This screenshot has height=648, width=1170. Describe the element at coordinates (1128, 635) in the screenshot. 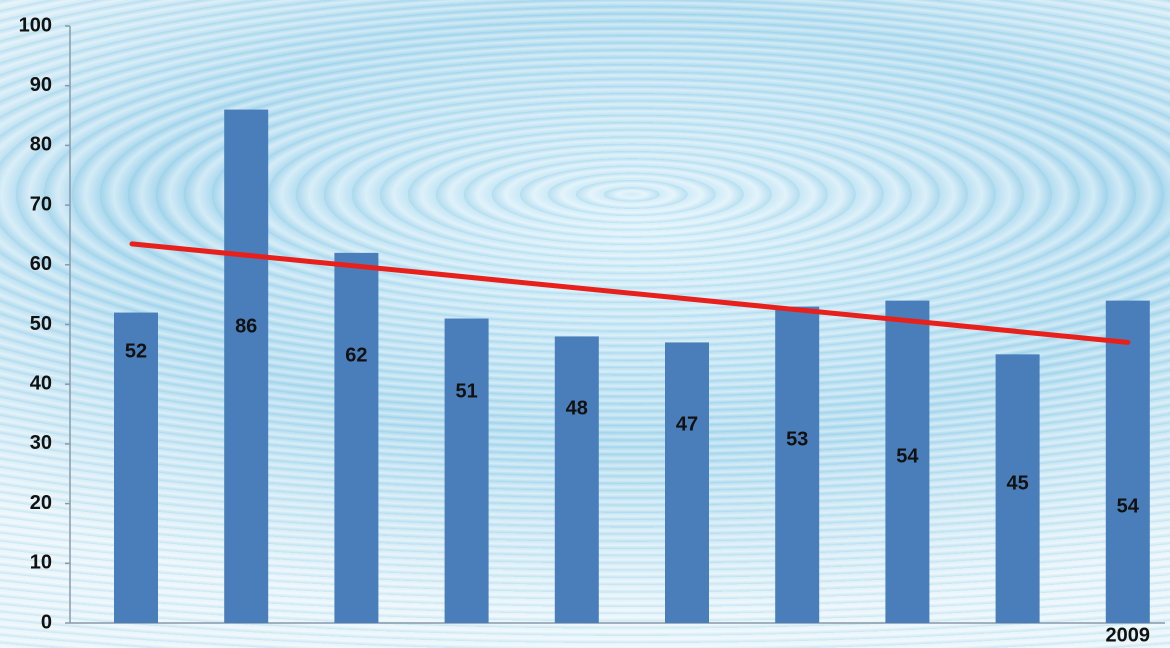

I see `x-tick-label: 2009` at that location.